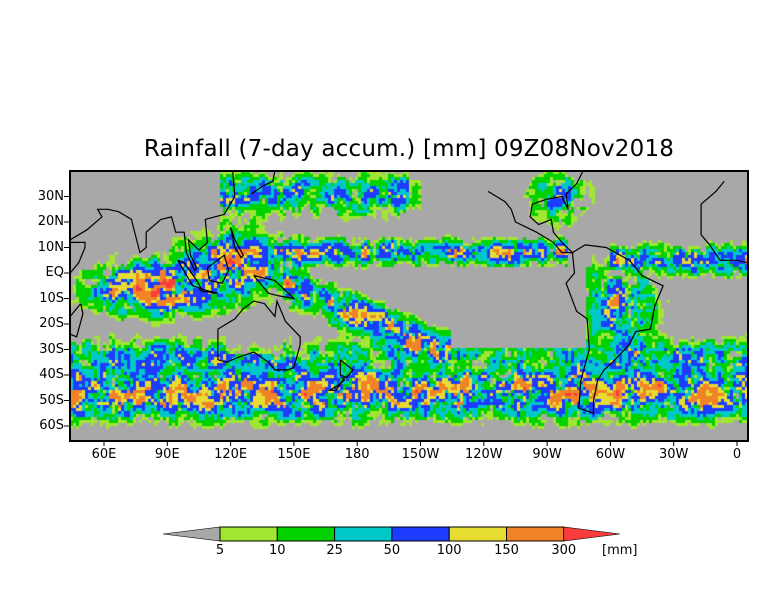 The height and width of the screenshot is (612, 784). I want to click on coastline-africa-west, so click(724, 222).